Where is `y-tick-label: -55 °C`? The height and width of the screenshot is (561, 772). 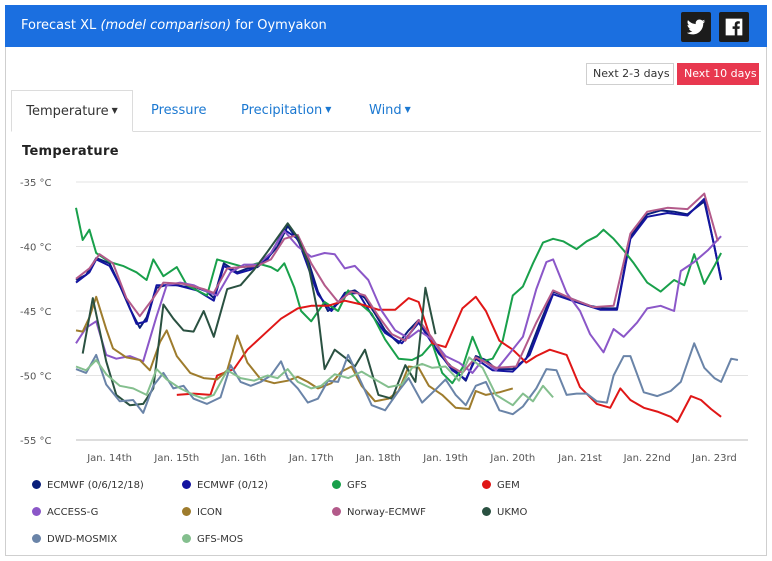
y-tick-label: -55 °C is located at coordinates (36, 441).